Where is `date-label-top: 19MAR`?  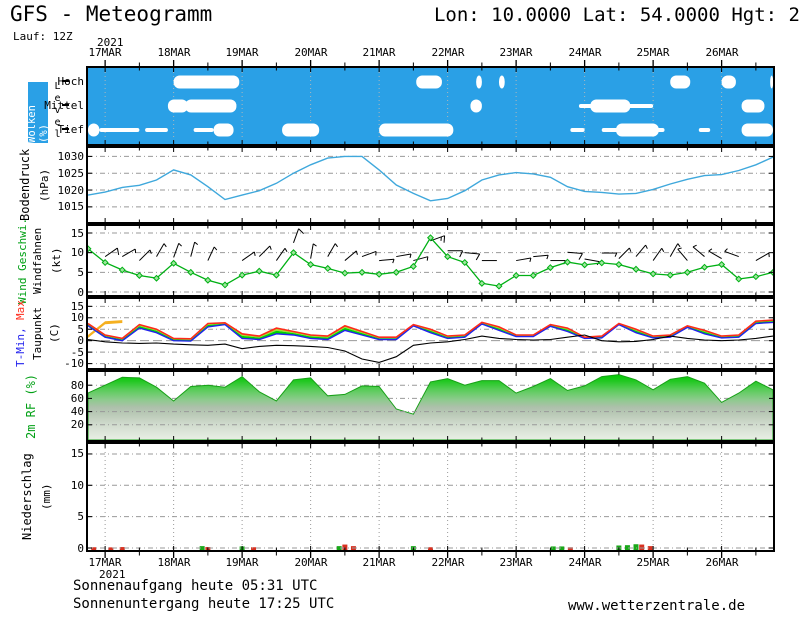 date-label-top: 19MAR is located at coordinates (242, 52).